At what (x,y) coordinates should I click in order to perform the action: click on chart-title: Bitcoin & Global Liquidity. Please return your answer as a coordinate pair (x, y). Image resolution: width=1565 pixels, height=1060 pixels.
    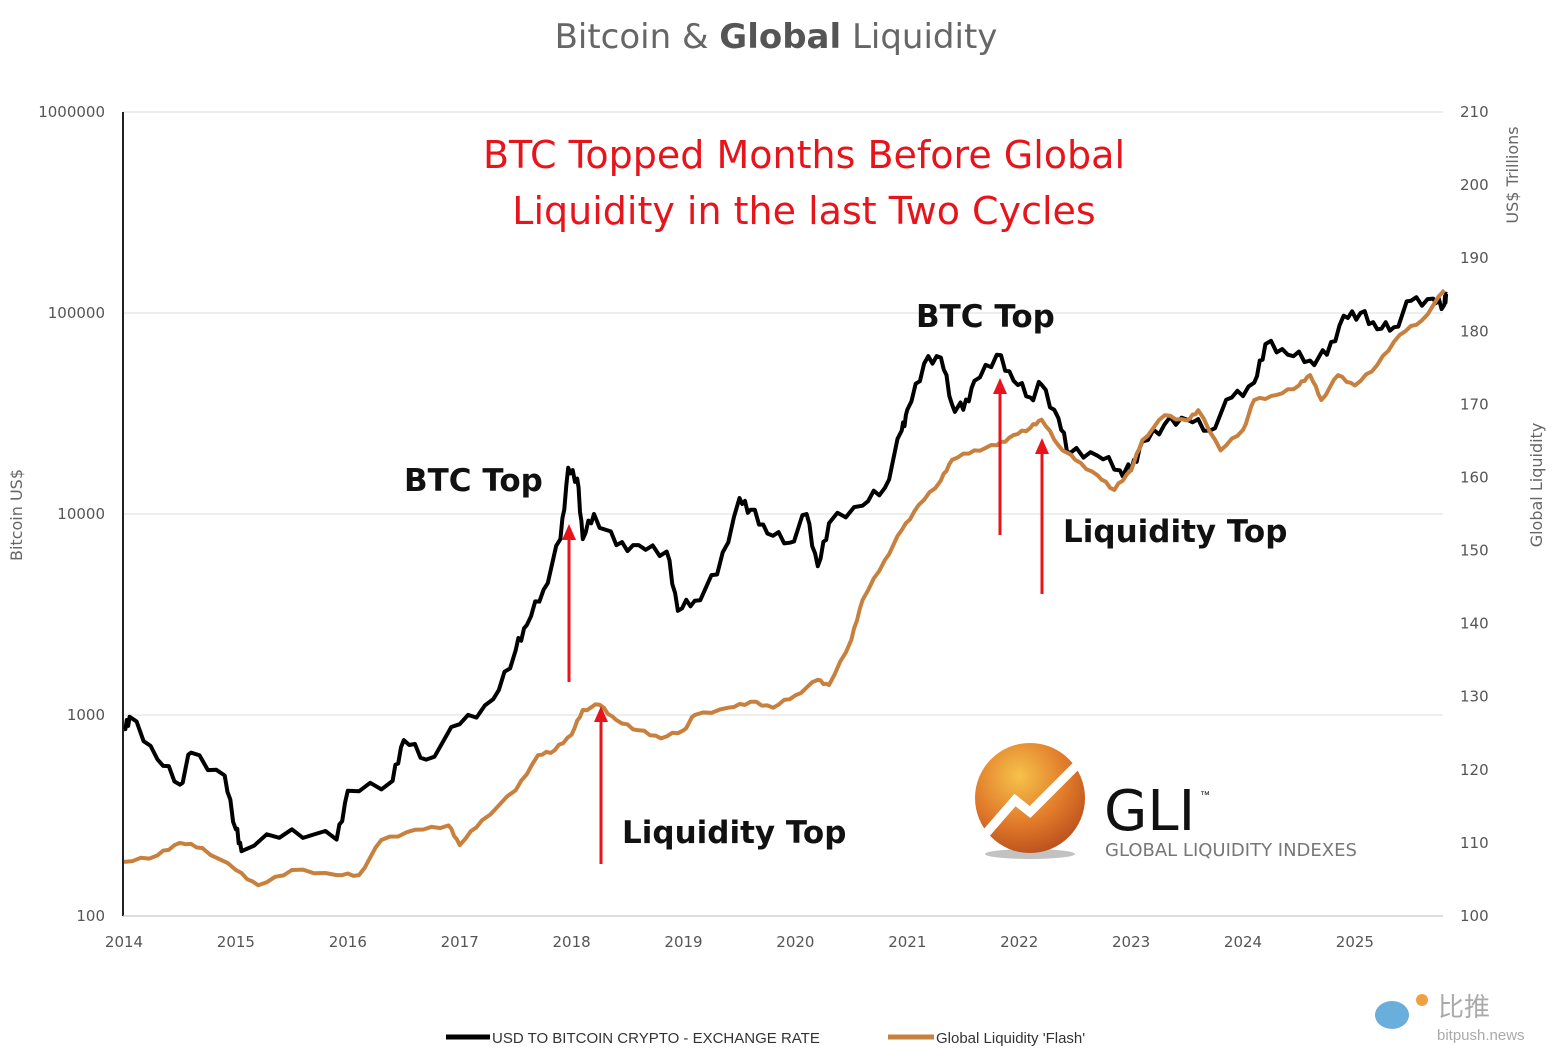
    Looking at the image, I should click on (776, 37).